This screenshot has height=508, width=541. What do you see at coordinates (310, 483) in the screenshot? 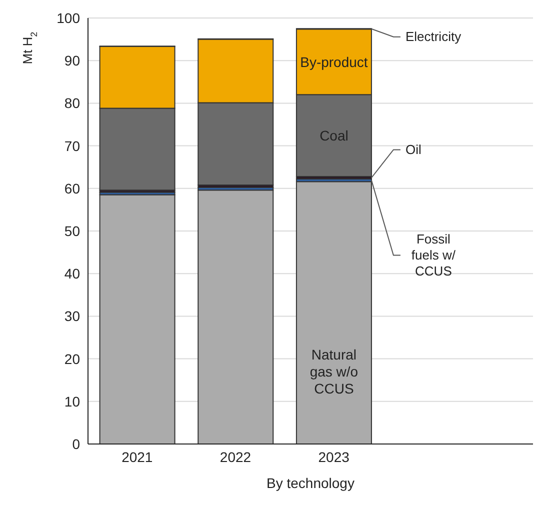
I see `x-axis-title: By technology` at bounding box center [310, 483].